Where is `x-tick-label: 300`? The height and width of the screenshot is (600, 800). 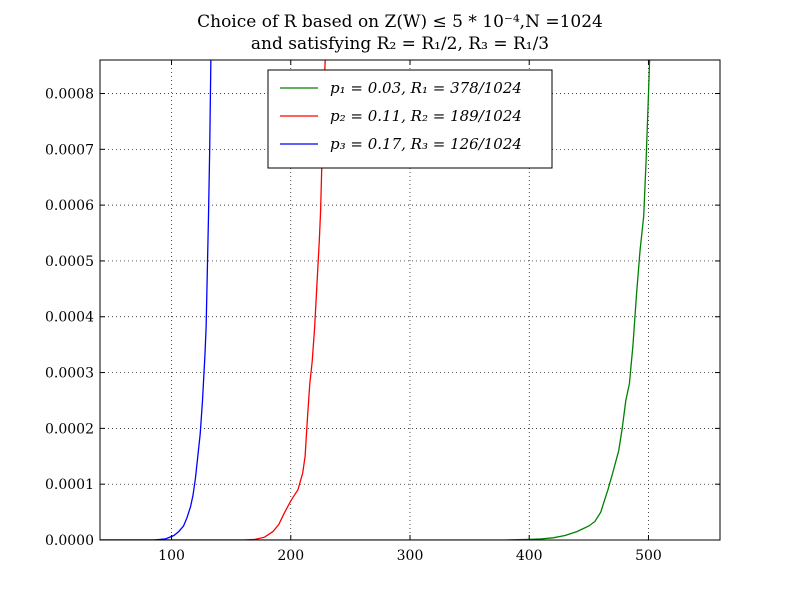
x-tick-label: 300 is located at coordinates (410, 556).